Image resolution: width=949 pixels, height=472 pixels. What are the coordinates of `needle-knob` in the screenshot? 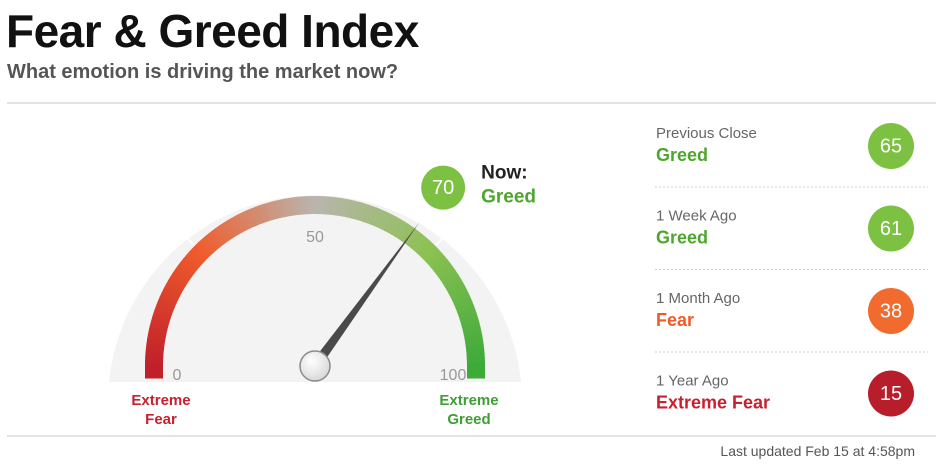 It's located at (315, 366).